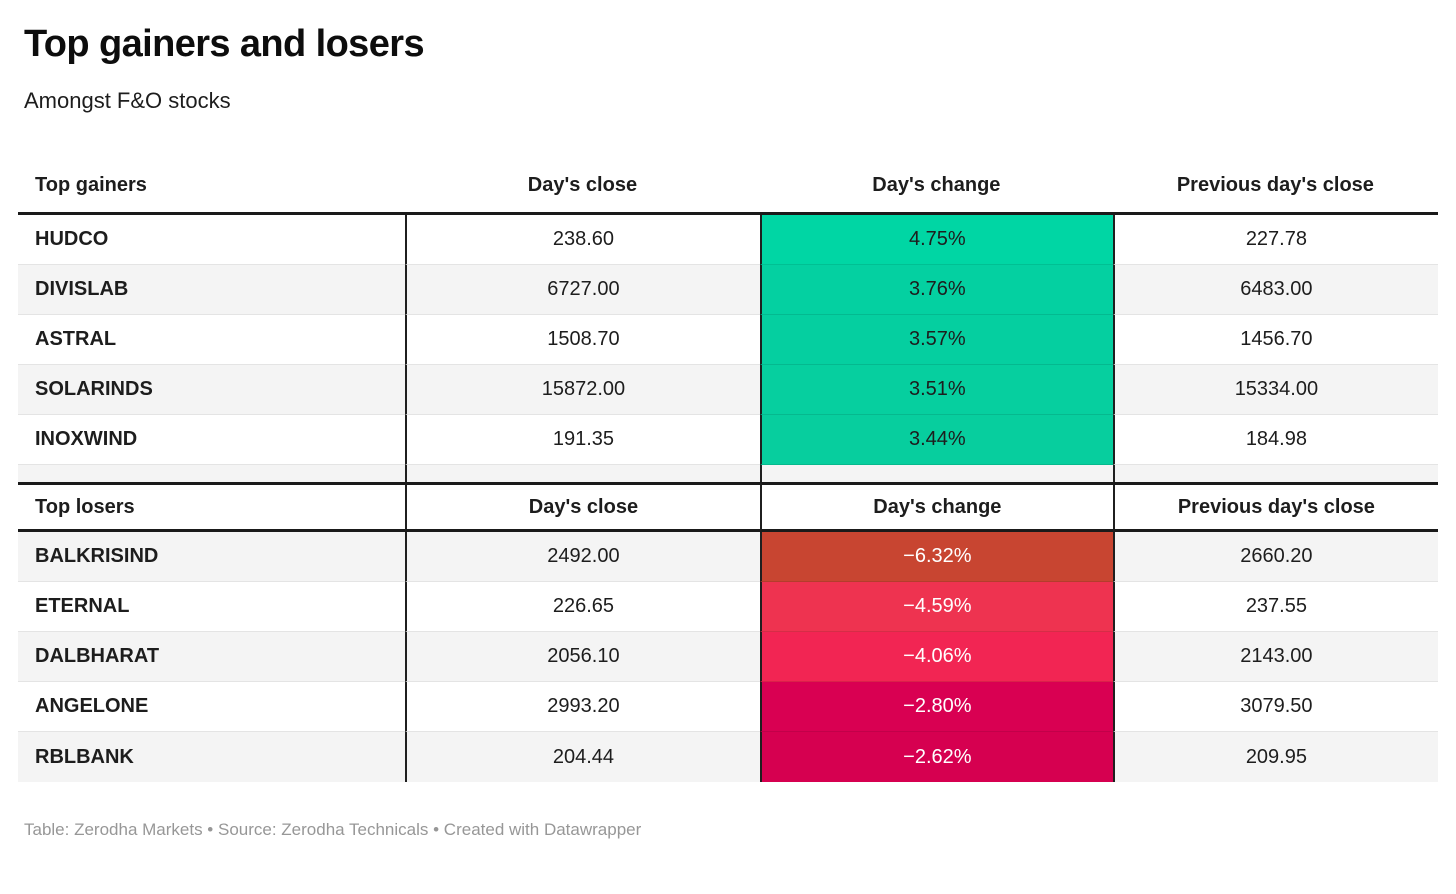 The width and height of the screenshot is (1456, 894). Describe the element at coordinates (1275, 240) in the screenshot. I see `prev-close-value: 227.78` at that location.